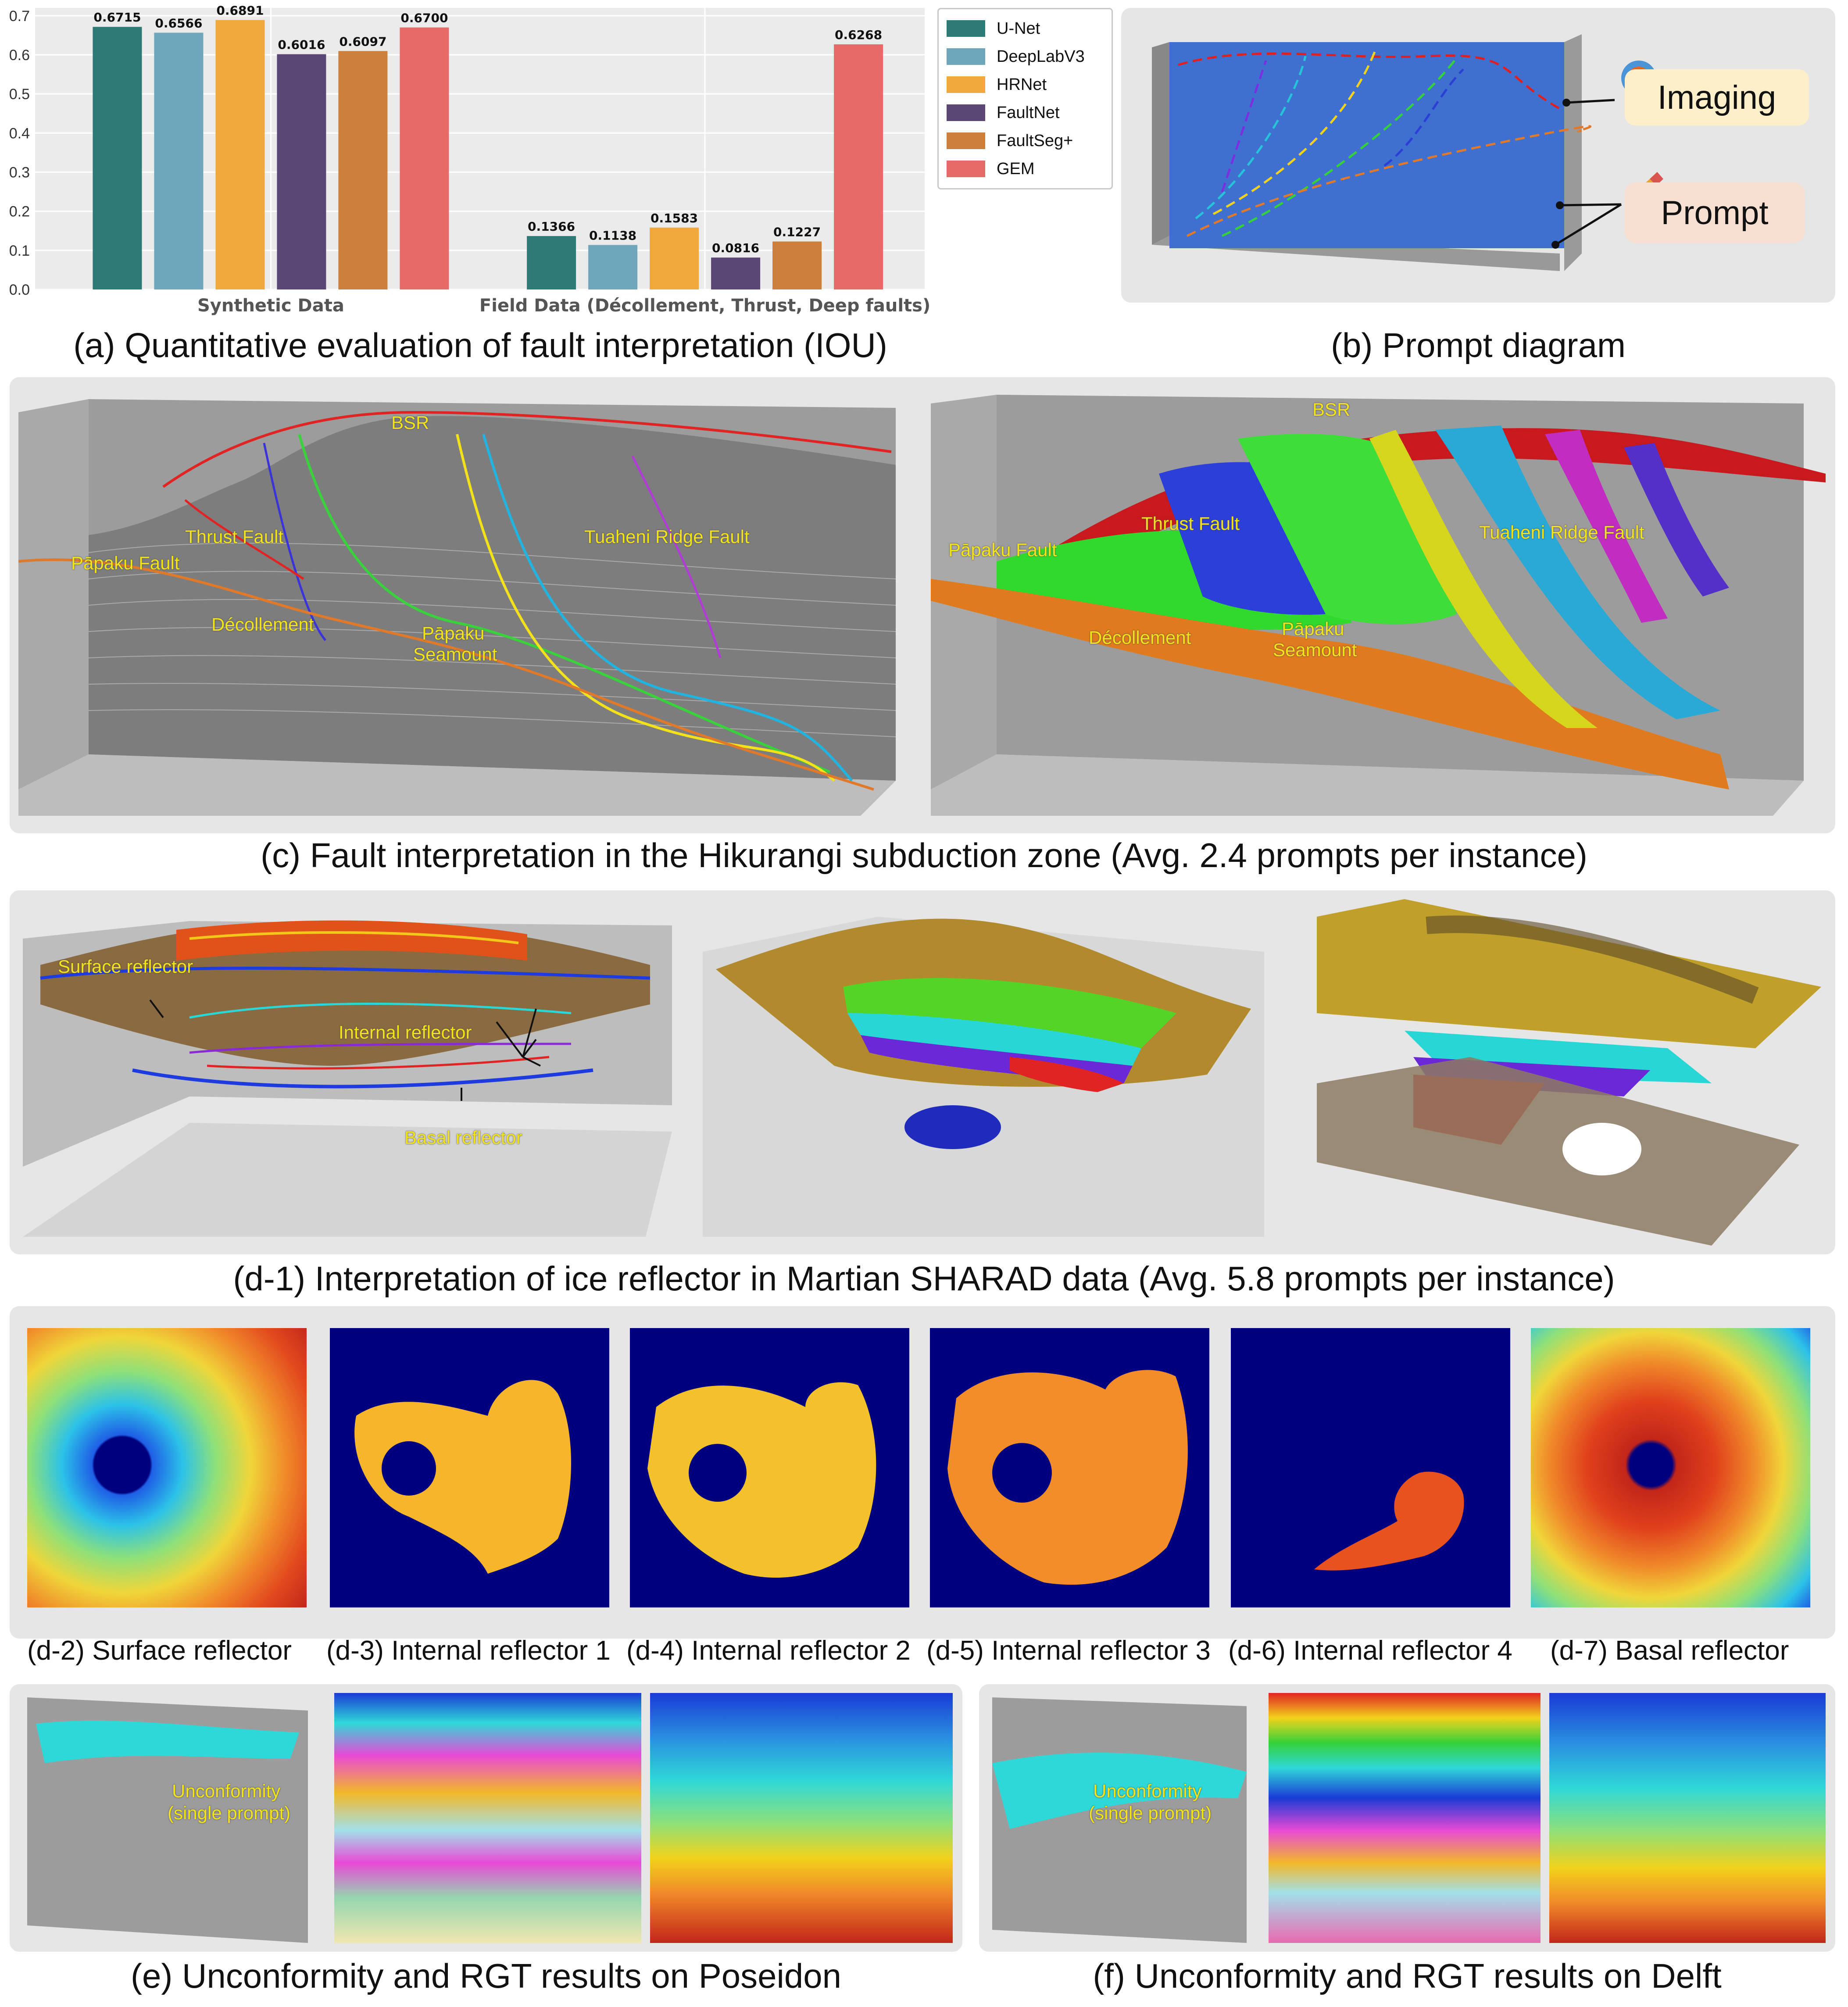 Image resolution: width=1848 pixels, height=2007 pixels. Describe the element at coordinates (463, 1137) in the screenshot. I see `label-basal-reflector: Basal reflector` at that location.